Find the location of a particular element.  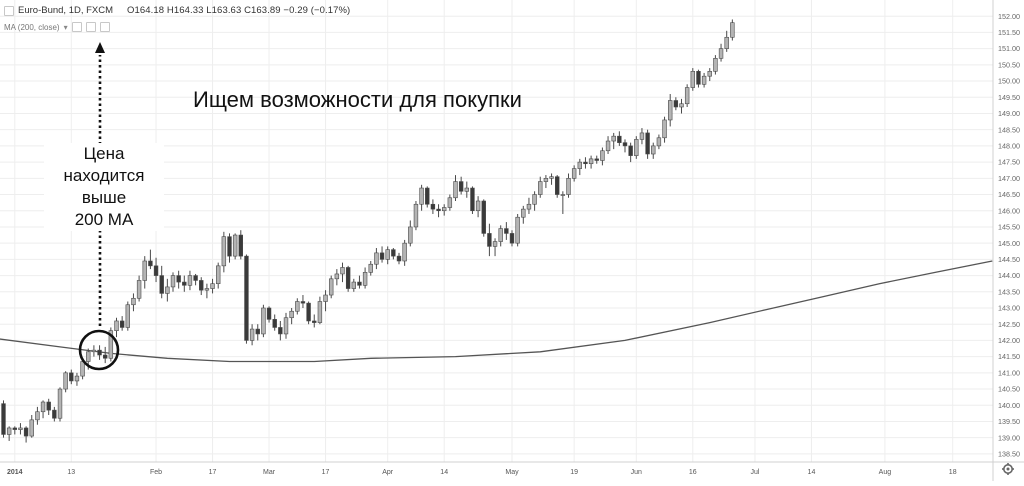

indicator-legend: MA (200, close) ▾ is located at coordinates (57, 27).